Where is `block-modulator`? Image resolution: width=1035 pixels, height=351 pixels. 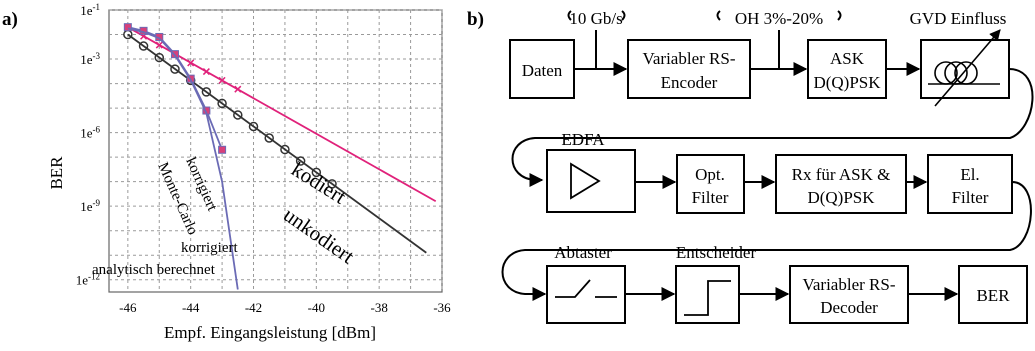 block-modulator is located at coordinates (847, 69).